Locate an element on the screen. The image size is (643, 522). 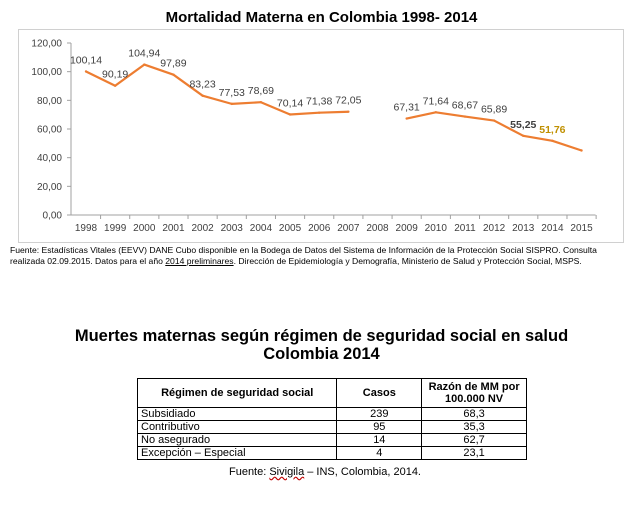
table-source-note: Fuente: Sivigila – INS, Colombia, 2014. is located at coordinates (321, 472).